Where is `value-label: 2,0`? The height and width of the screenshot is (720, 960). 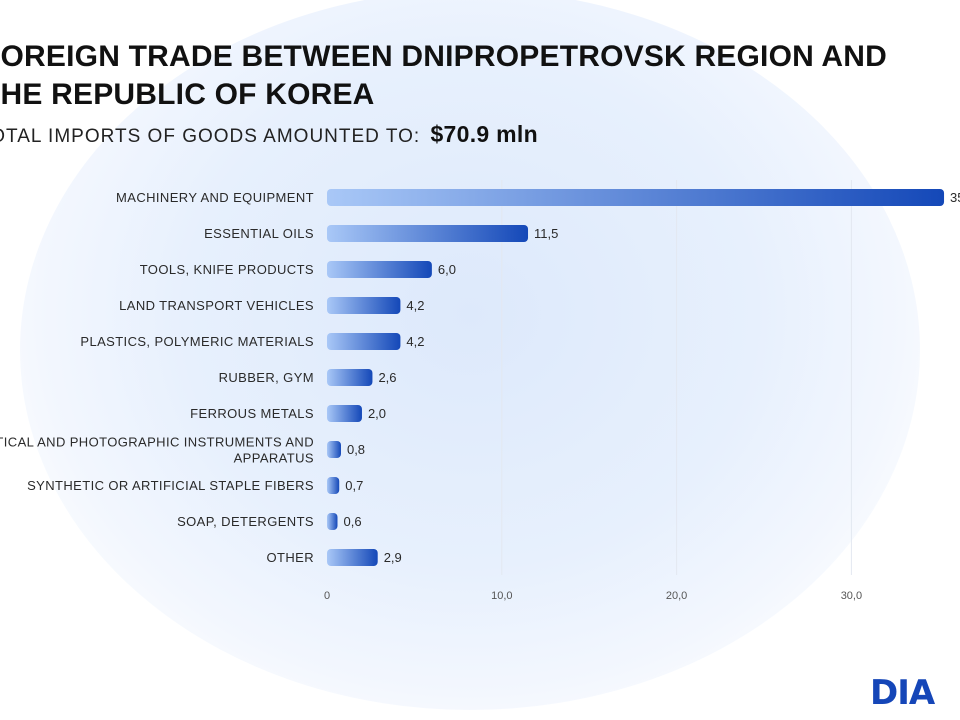
value-label: 2,0 is located at coordinates (377, 413).